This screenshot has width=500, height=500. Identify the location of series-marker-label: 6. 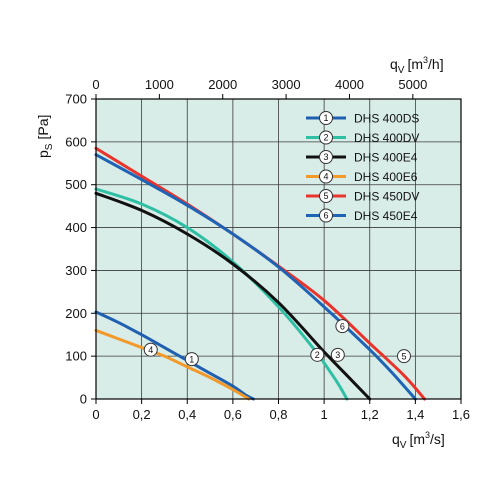
(342, 326).